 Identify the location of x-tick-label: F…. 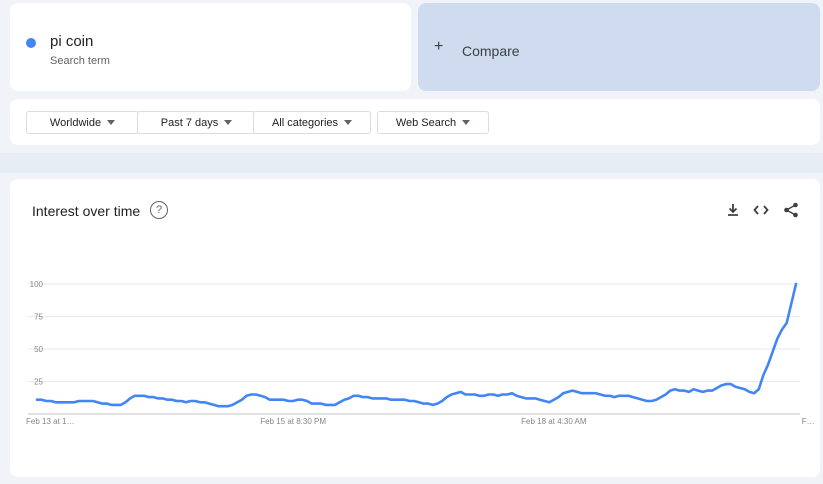
(808, 421).